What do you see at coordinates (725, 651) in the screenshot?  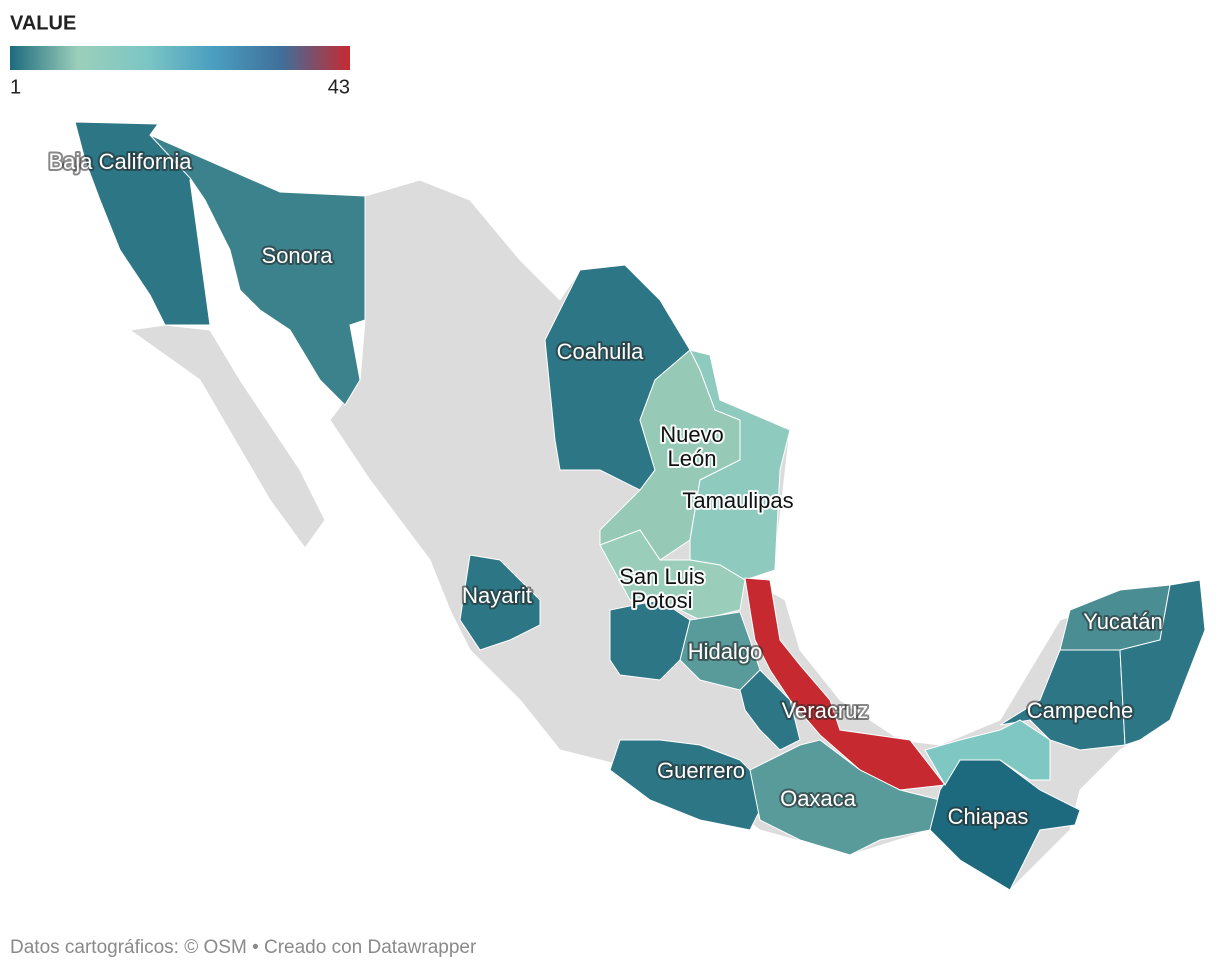 I see `region-label: Hidalgo` at bounding box center [725, 651].